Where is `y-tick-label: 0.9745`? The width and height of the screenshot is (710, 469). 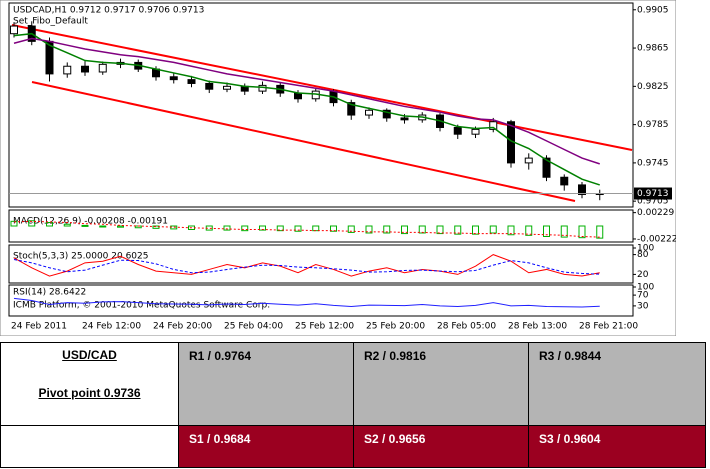
y-tick-label: 0.9745 is located at coordinates (653, 163).